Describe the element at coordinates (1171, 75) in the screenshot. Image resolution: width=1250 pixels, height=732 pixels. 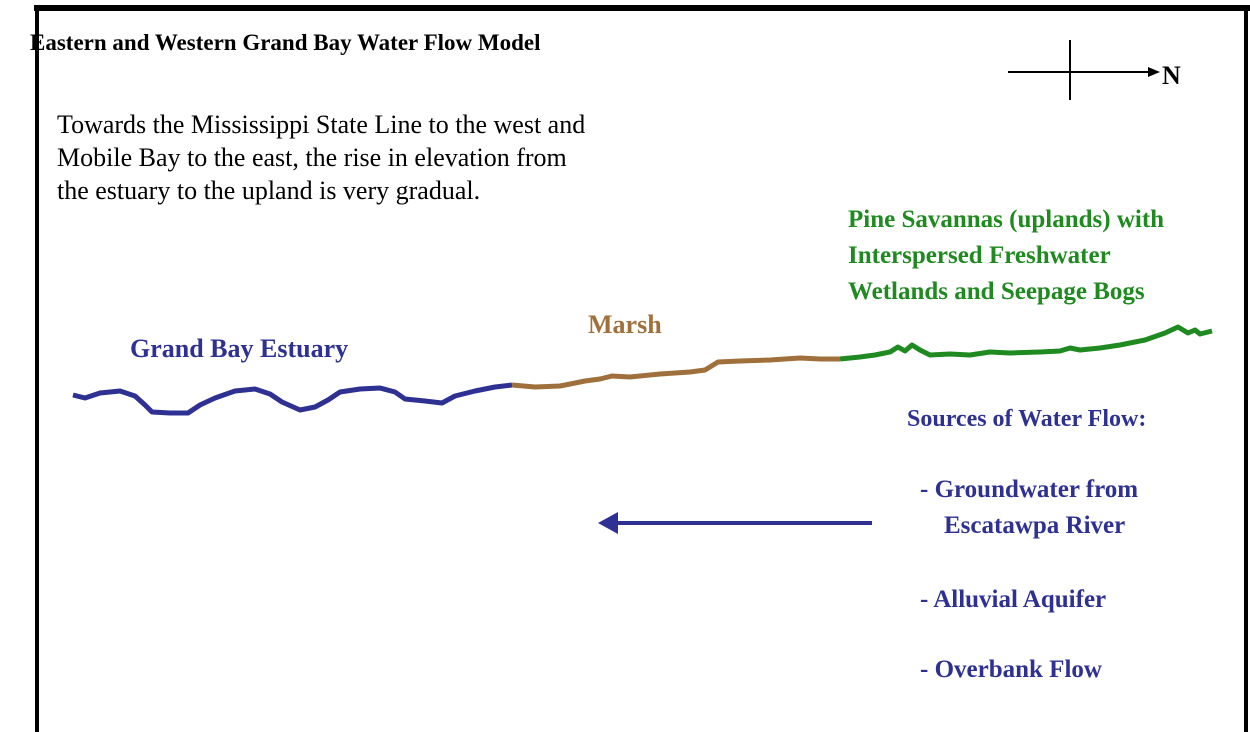
I see `compass-label: N` at that location.